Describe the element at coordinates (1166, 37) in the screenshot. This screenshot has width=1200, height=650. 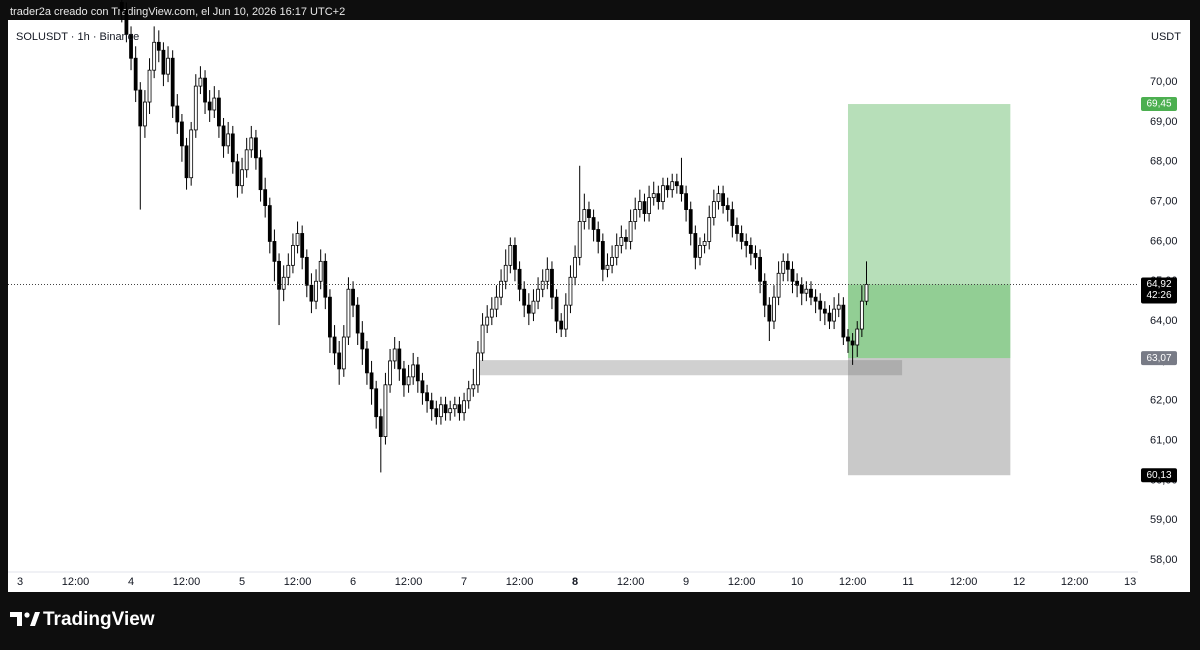
I see `currency: USDT` at that location.